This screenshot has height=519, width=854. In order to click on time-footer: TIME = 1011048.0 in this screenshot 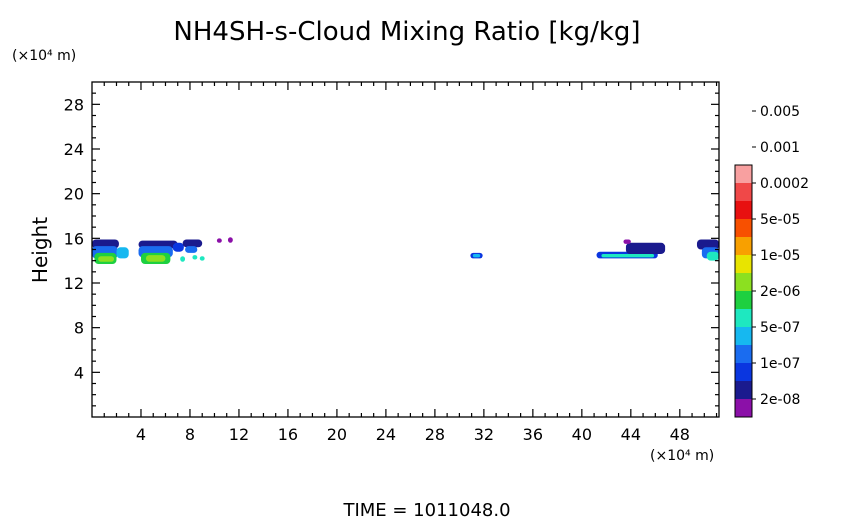, I will do `click(426, 509)`.